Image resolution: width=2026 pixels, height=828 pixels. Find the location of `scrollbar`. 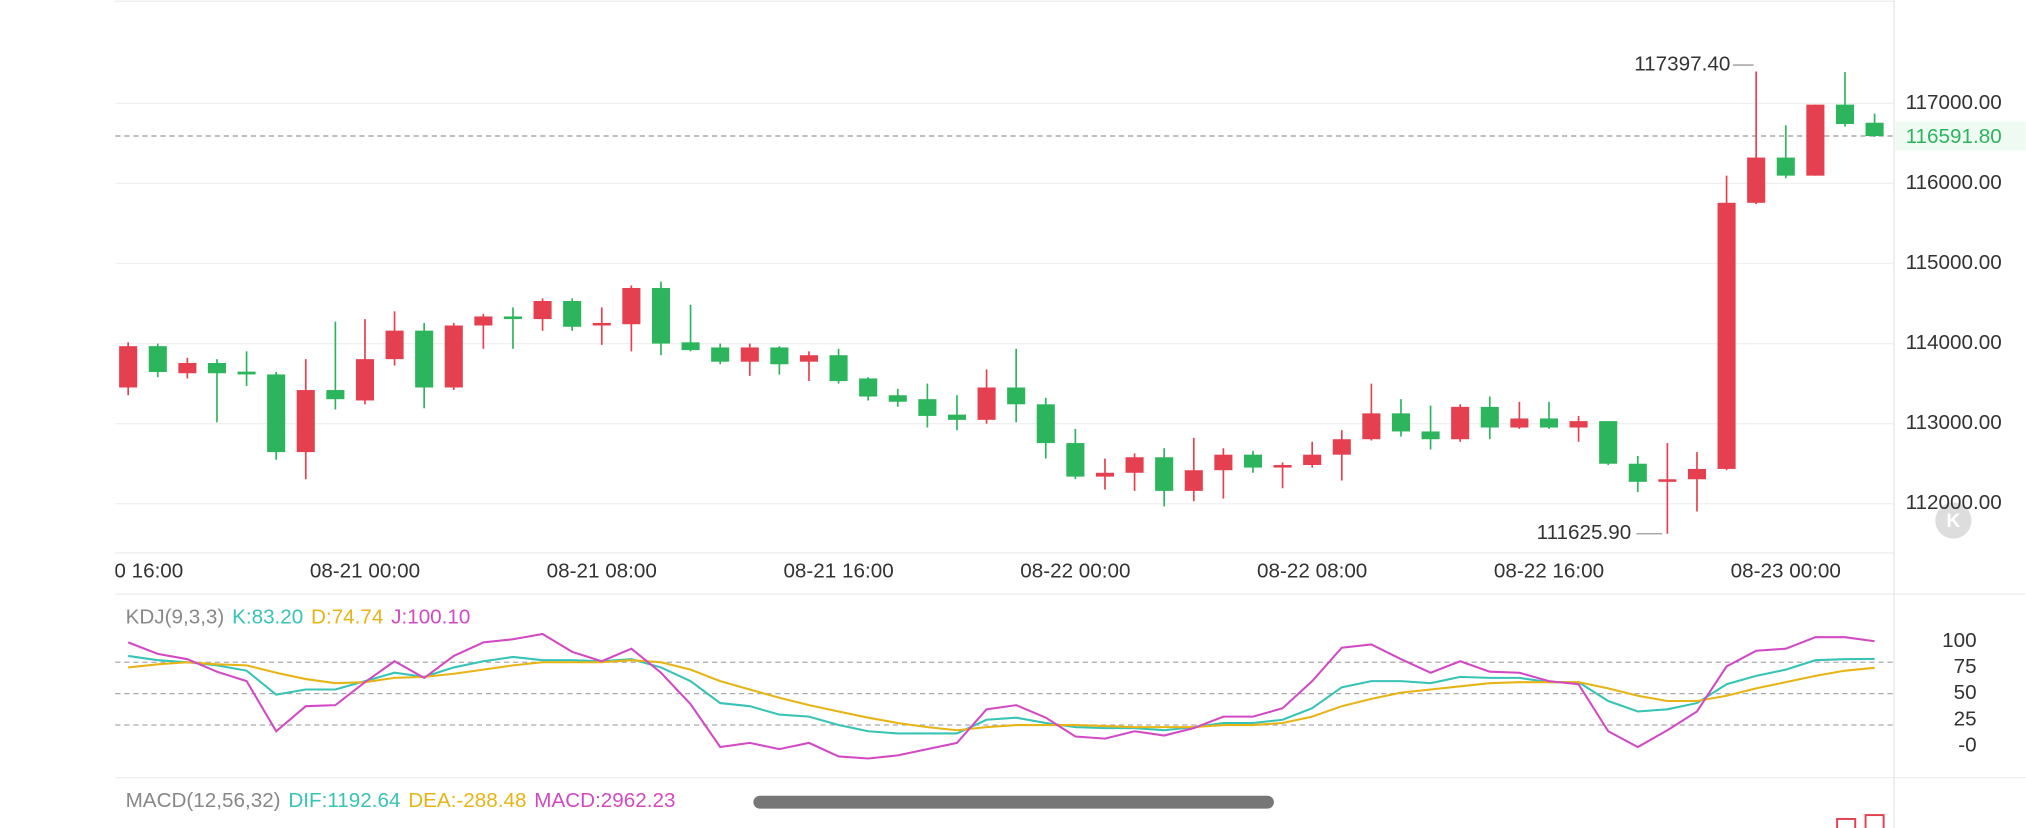

scrollbar is located at coordinates (1013, 802).